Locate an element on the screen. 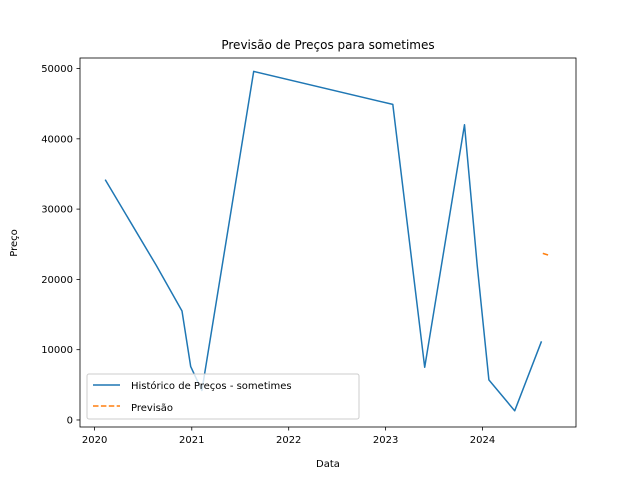  x-axis-label: Data is located at coordinates (328, 464).